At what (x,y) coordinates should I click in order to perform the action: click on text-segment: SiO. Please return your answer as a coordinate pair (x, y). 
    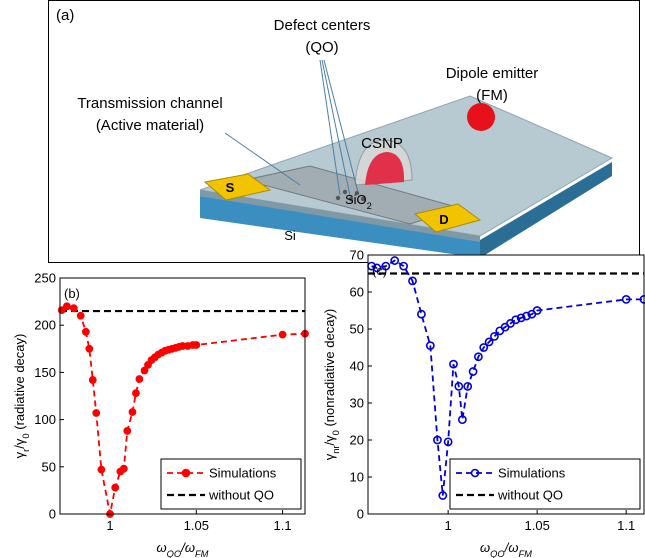
    Looking at the image, I should click on (356, 199).